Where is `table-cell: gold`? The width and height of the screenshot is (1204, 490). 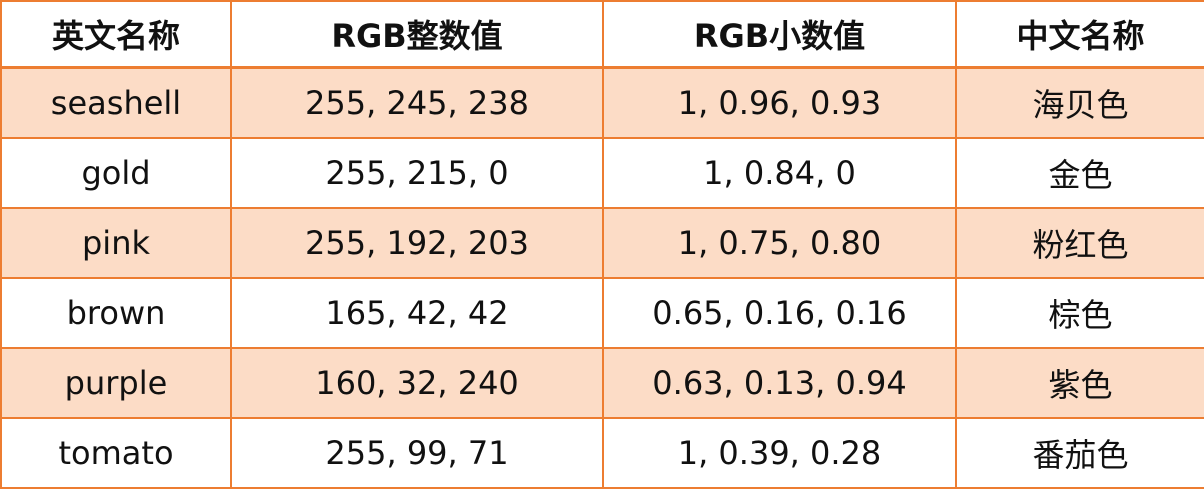 table-cell: gold is located at coordinates (116, 173).